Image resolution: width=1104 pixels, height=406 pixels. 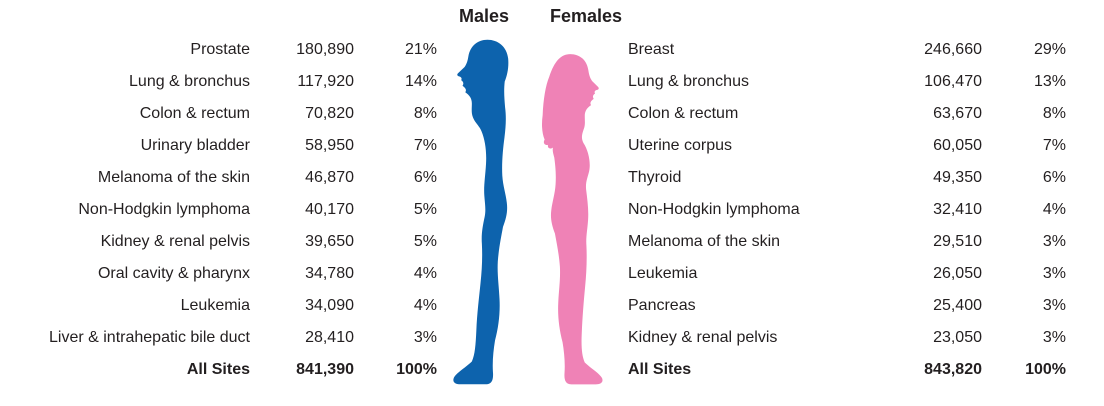 I want to click on site-cell: Uterine corpus, so click(x=680, y=145).